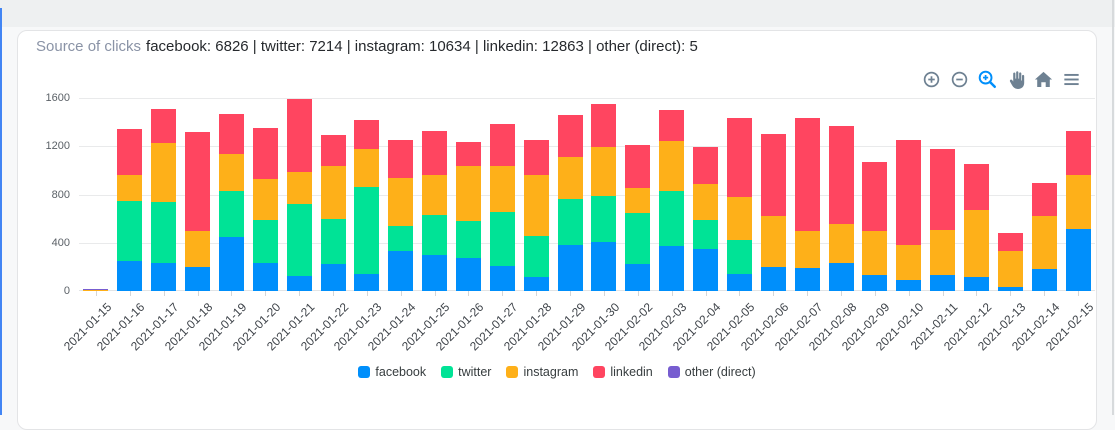 The width and height of the screenshot is (1115, 430). I want to click on zoom-out-icon, so click(959, 79).